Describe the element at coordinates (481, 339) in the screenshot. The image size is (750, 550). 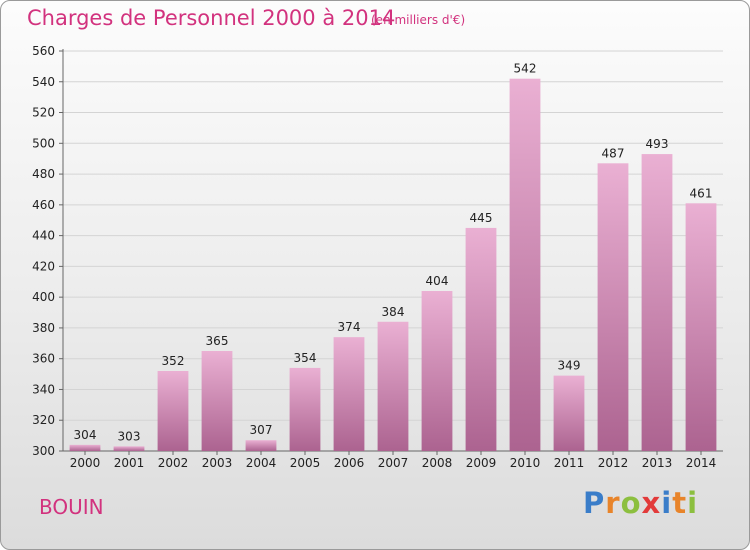
I see `bar-2009` at that location.